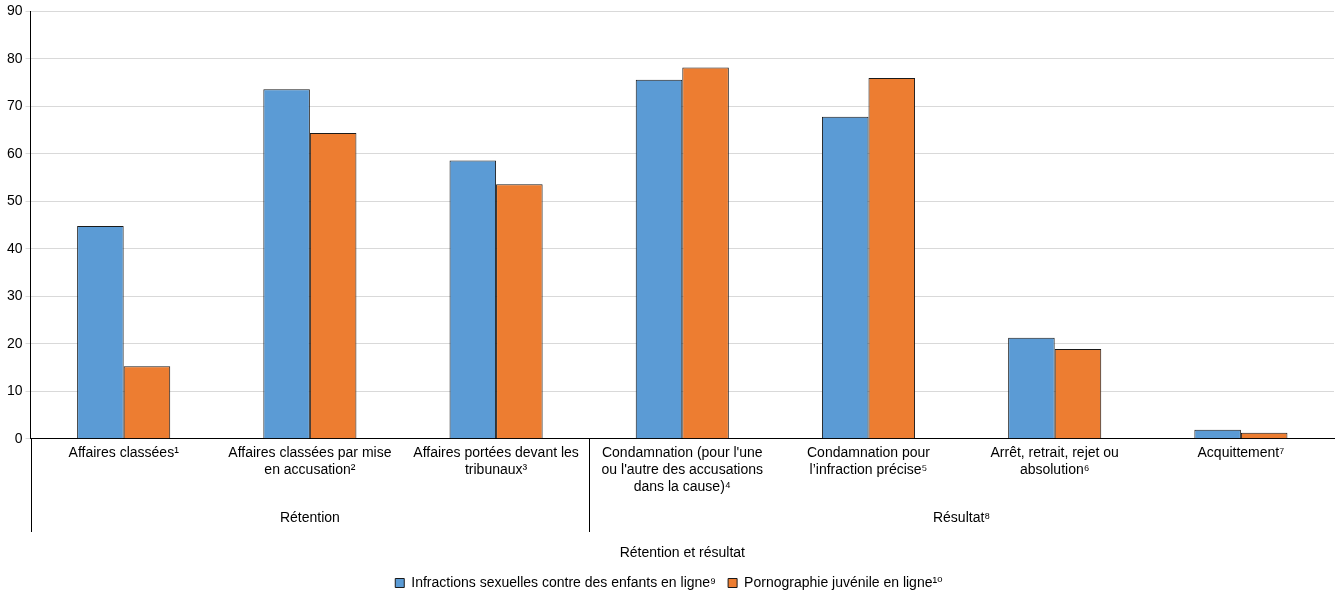 This screenshot has height=600, width=1338. I want to click on legend-label: Pornographie juvénile en ligne¹⁰, so click(844, 581).